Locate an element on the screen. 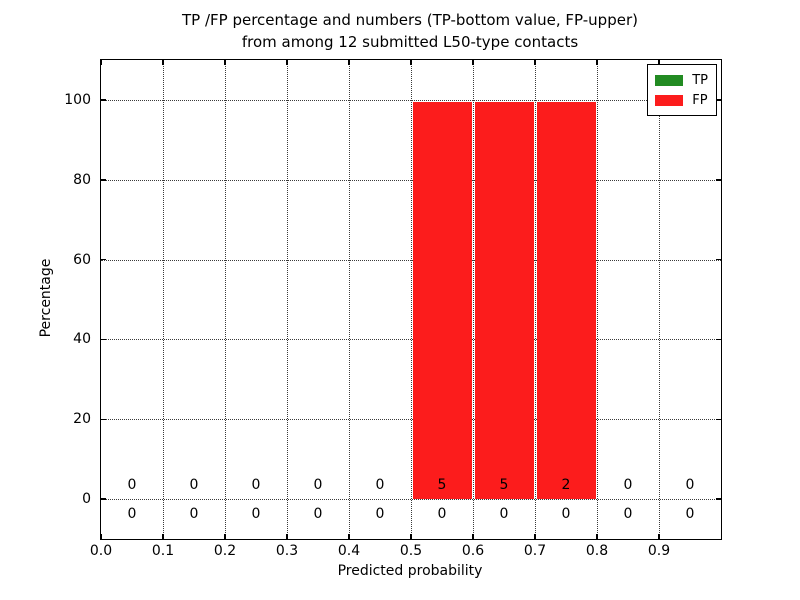 This screenshot has width=800, height=600. x-tick-label: 0.7 is located at coordinates (535, 551).